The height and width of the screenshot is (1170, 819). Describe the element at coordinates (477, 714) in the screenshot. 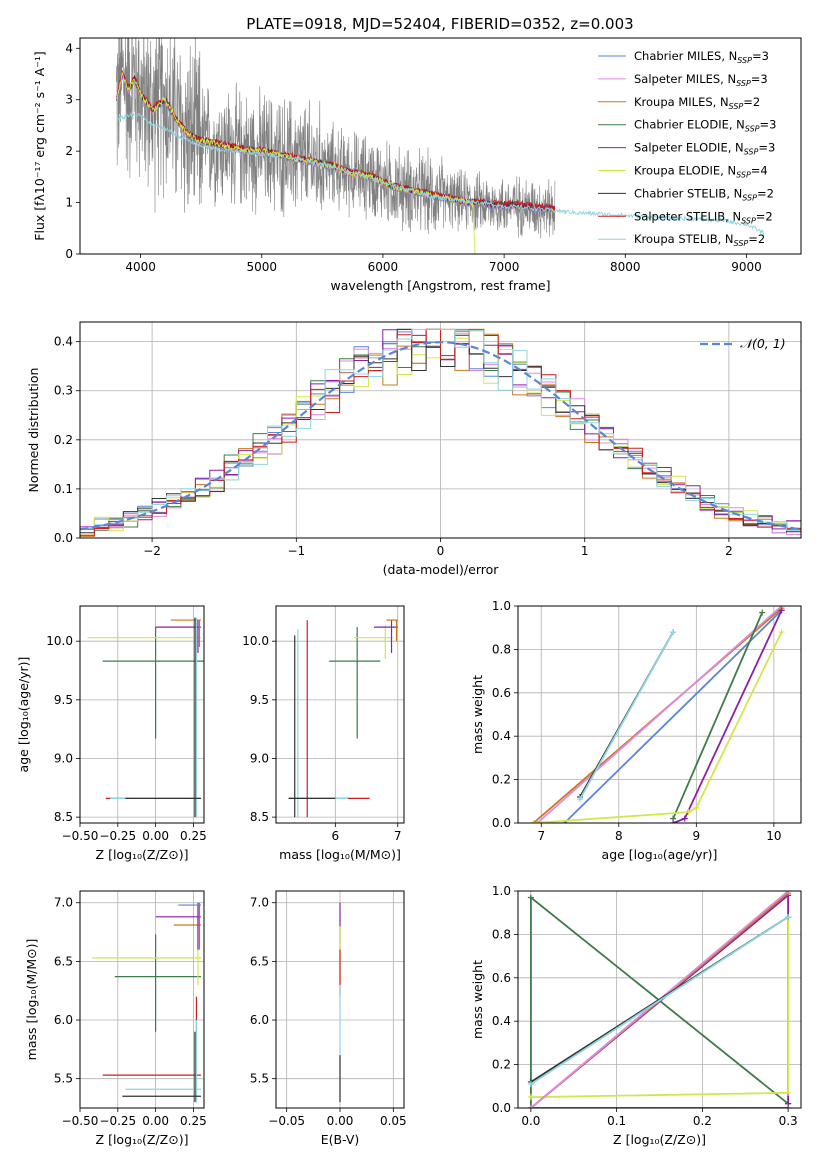

I see `y-axis-label: mass weight` at that location.